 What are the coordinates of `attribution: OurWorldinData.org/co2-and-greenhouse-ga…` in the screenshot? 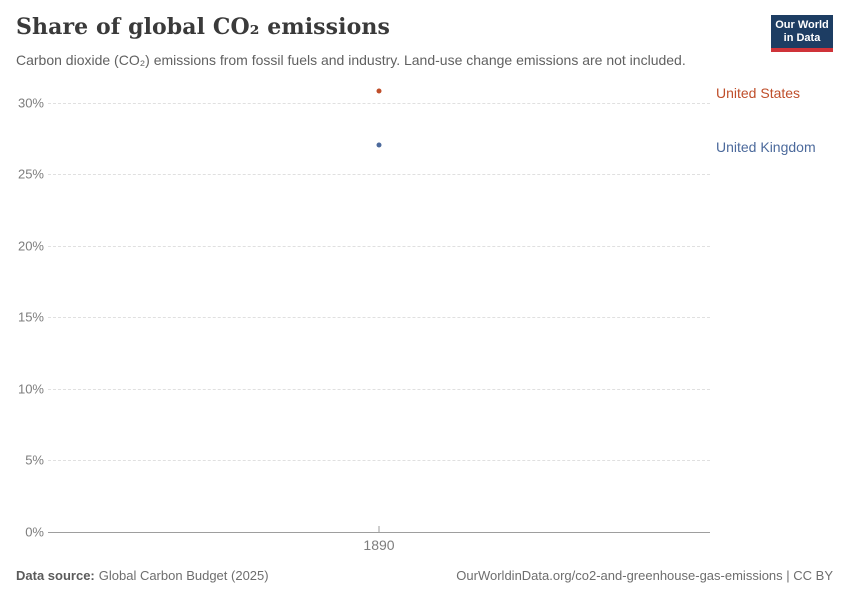 It's located at (644, 575).